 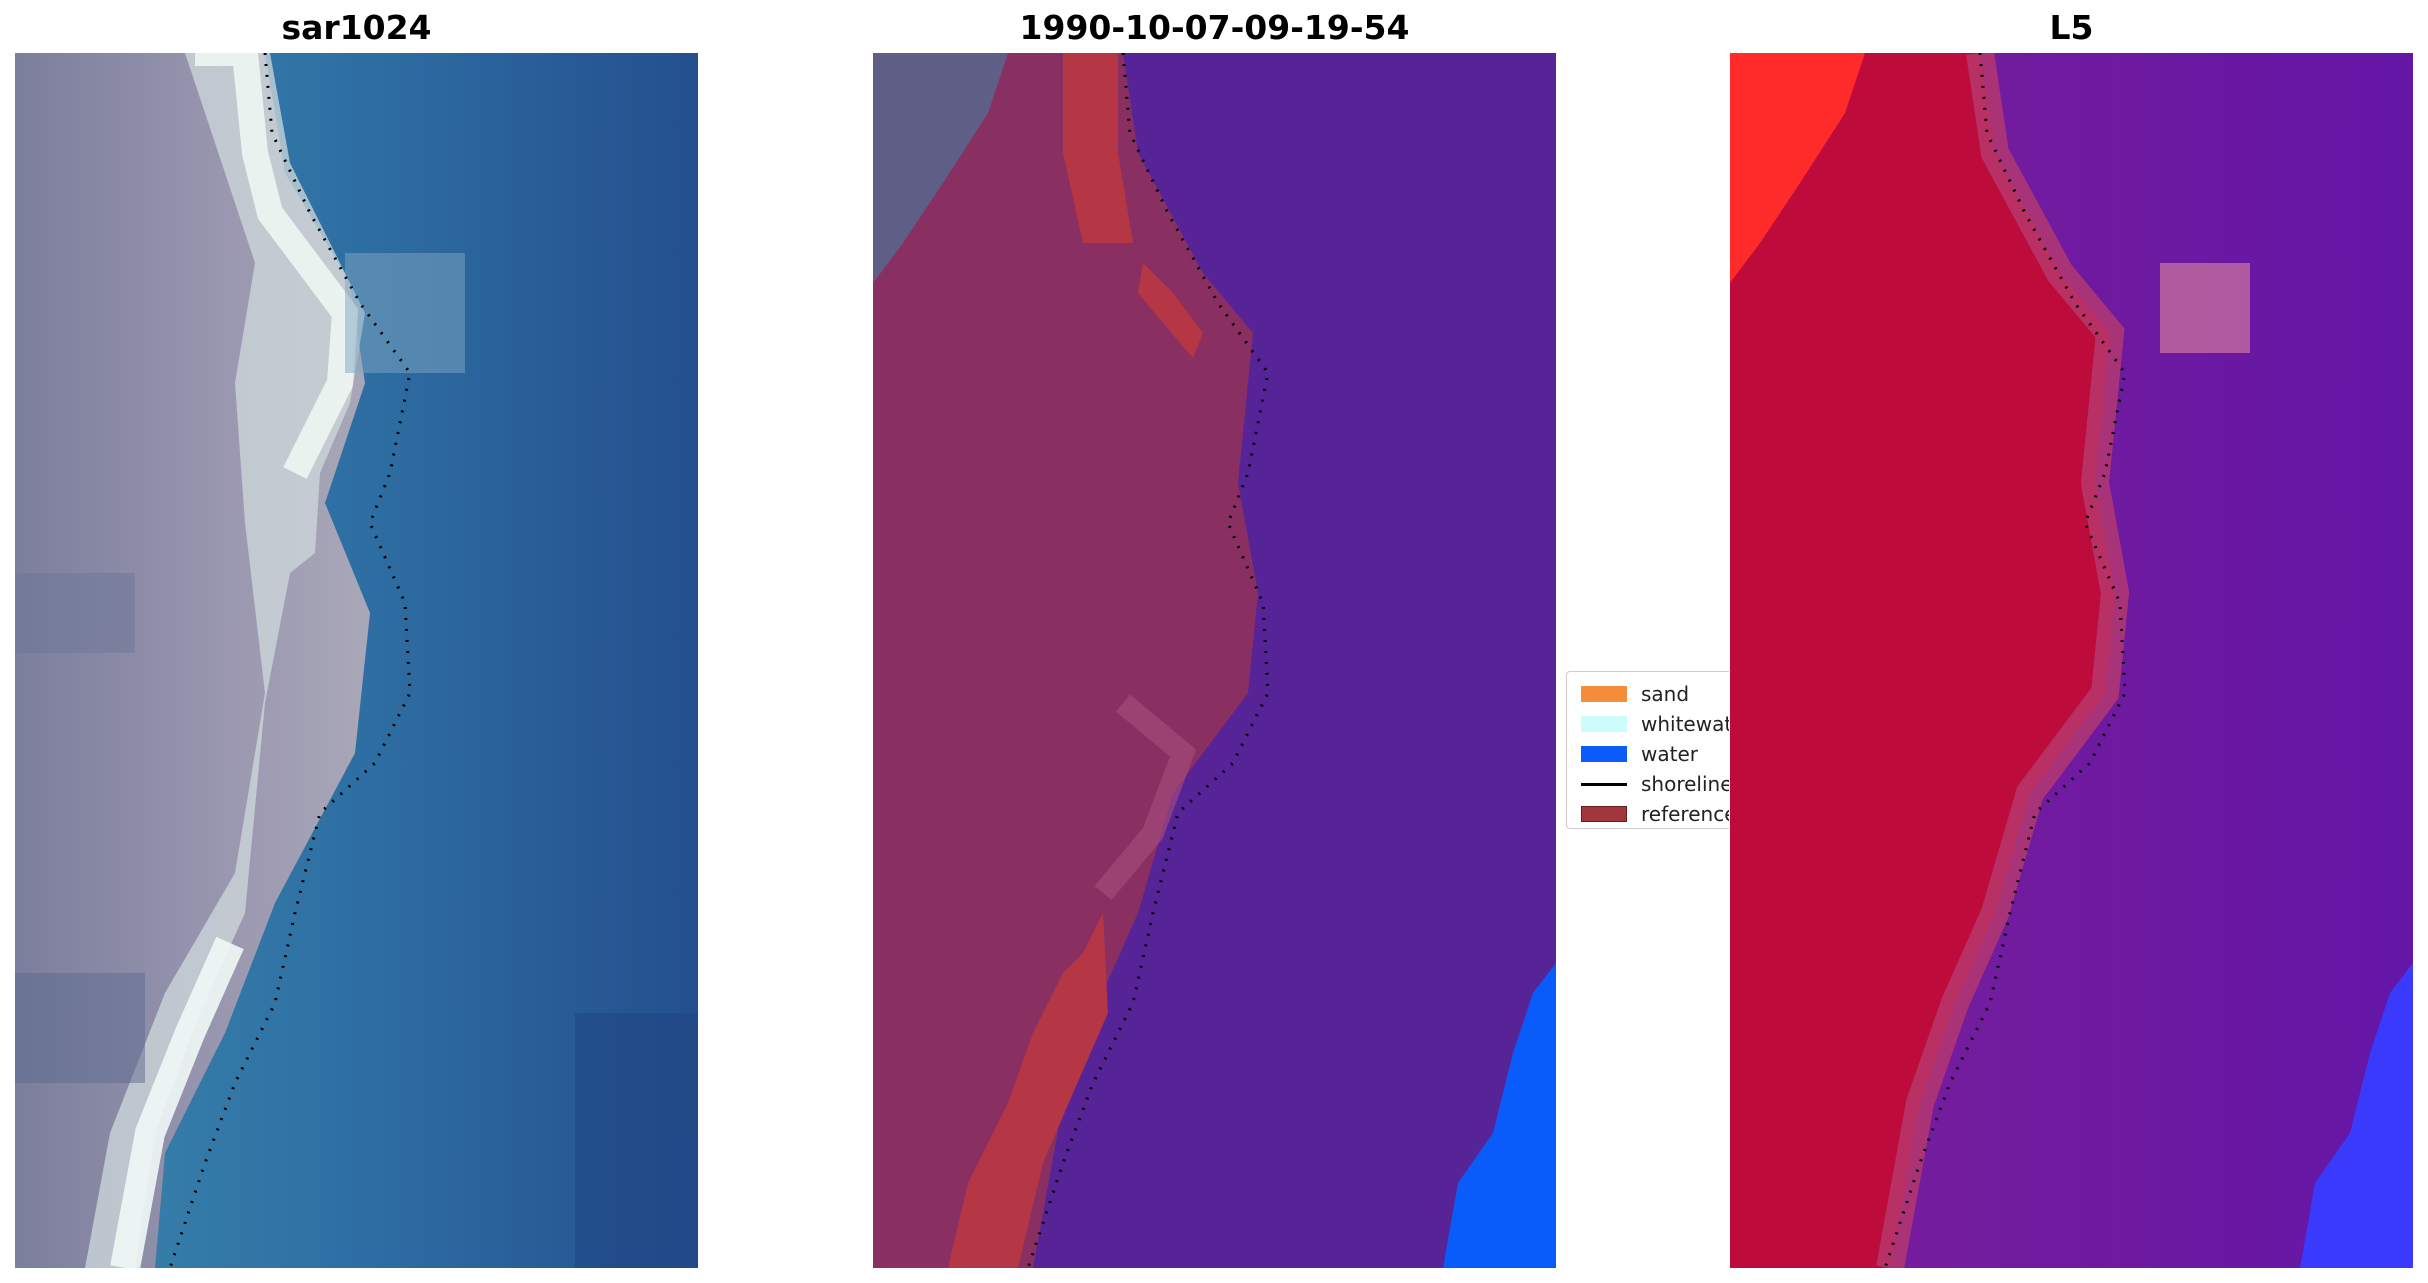 I want to click on panel-title-sar: sar1024, so click(x=356, y=27).